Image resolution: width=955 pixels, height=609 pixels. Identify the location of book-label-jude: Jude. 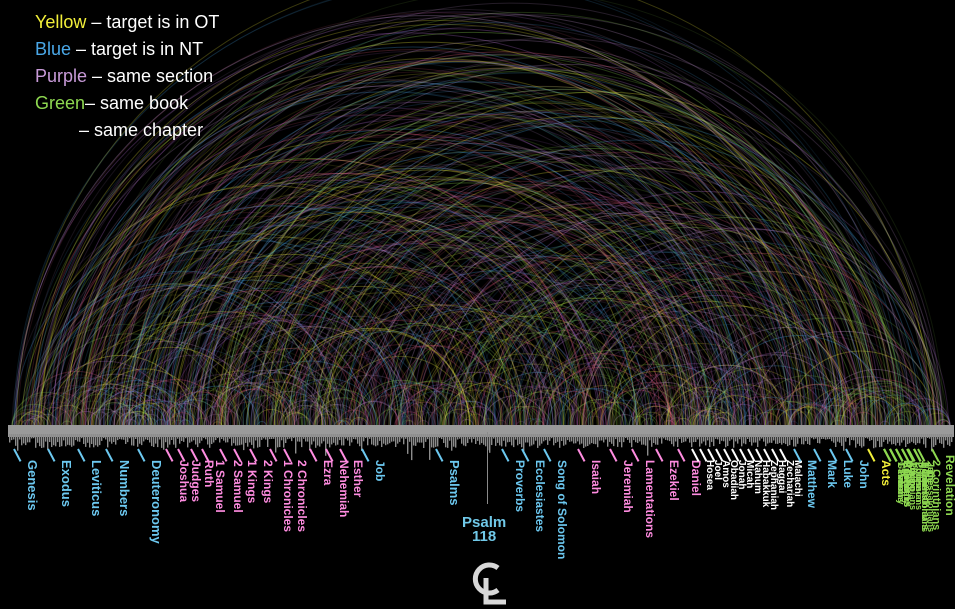
(931, 473).